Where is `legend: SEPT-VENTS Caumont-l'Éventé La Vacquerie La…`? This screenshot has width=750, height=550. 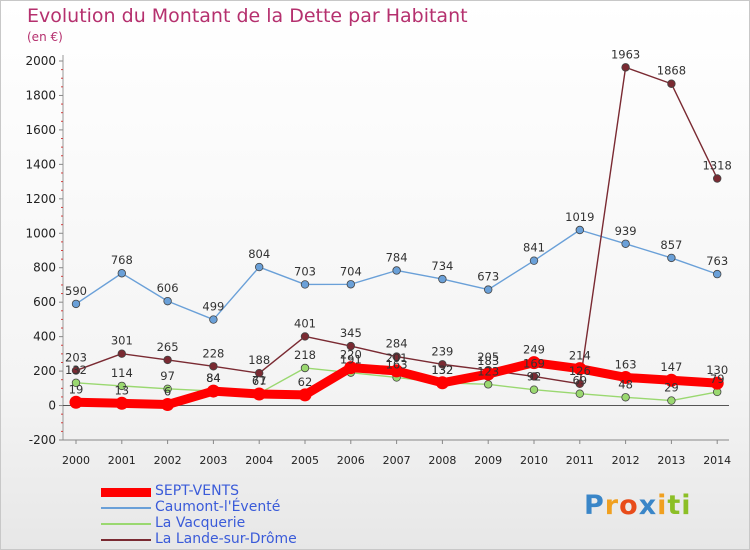
legend: SEPT-VENTS Caumont-l'Éventé La Vacquerie La… is located at coordinates (251, 515).